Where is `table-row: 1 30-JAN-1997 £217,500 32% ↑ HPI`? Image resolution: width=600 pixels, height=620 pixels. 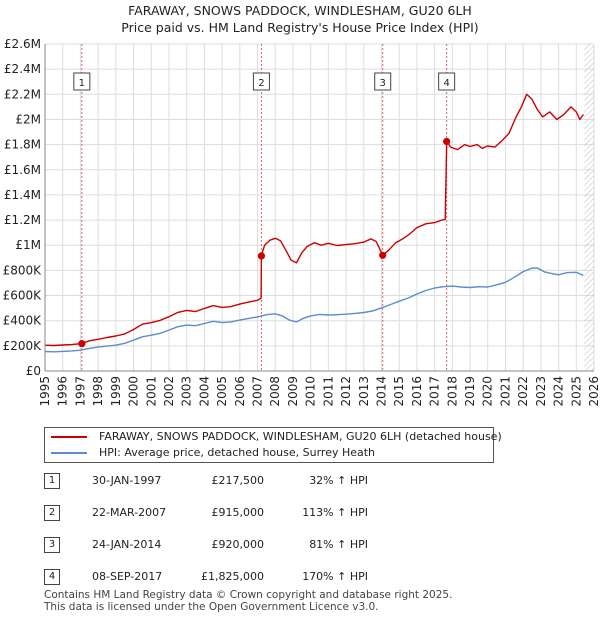 table-row: 1 30-JAN-1997 £217,500 32% ↑ HPI is located at coordinates (300, 481).